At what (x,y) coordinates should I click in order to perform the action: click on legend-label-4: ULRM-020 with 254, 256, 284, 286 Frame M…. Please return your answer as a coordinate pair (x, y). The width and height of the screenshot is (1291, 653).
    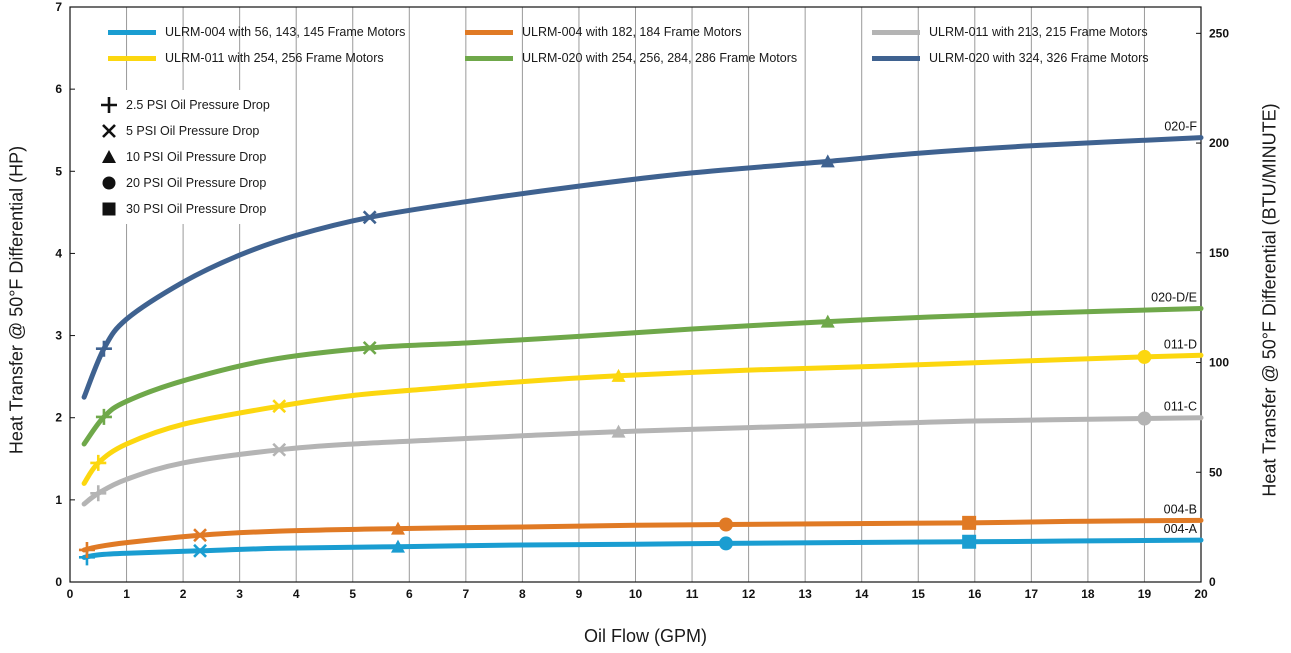
    Looking at the image, I should click on (660, 58).